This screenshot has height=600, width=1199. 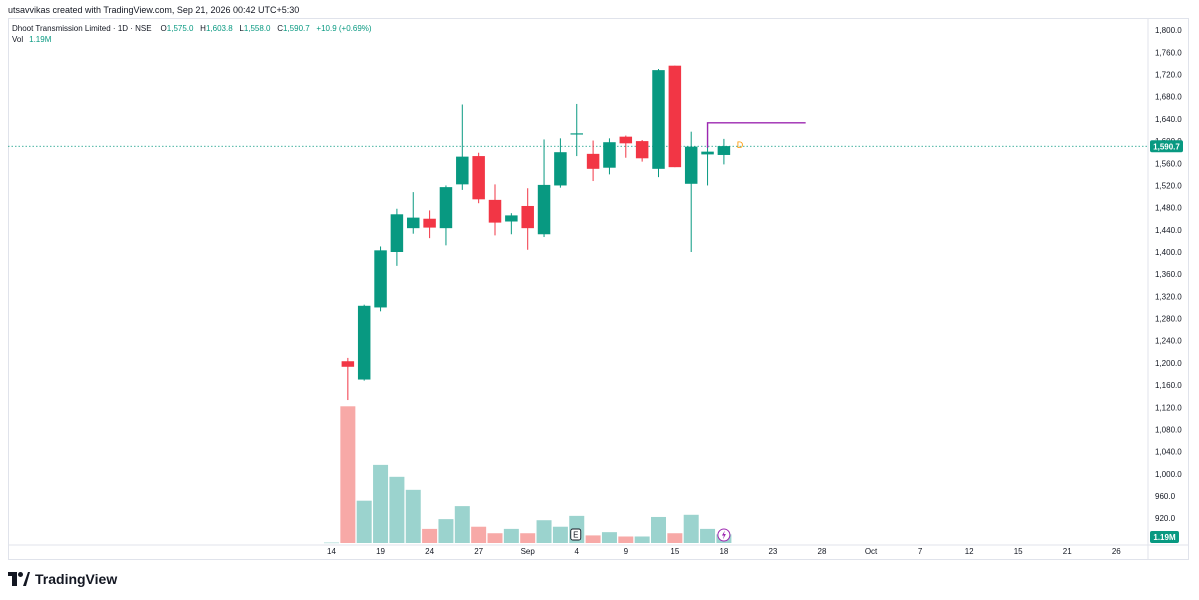 I want to click on low-value: 1,558.0, so click(x=257, y=28).